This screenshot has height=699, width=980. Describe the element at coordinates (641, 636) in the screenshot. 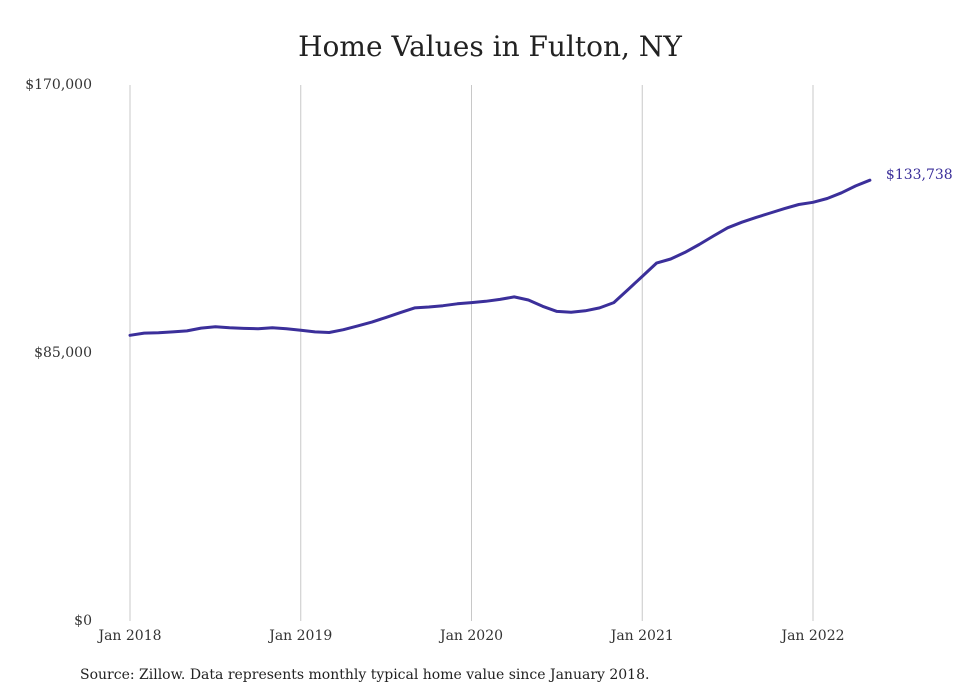

I see `x-tick-label: Jan 2021` at that location.